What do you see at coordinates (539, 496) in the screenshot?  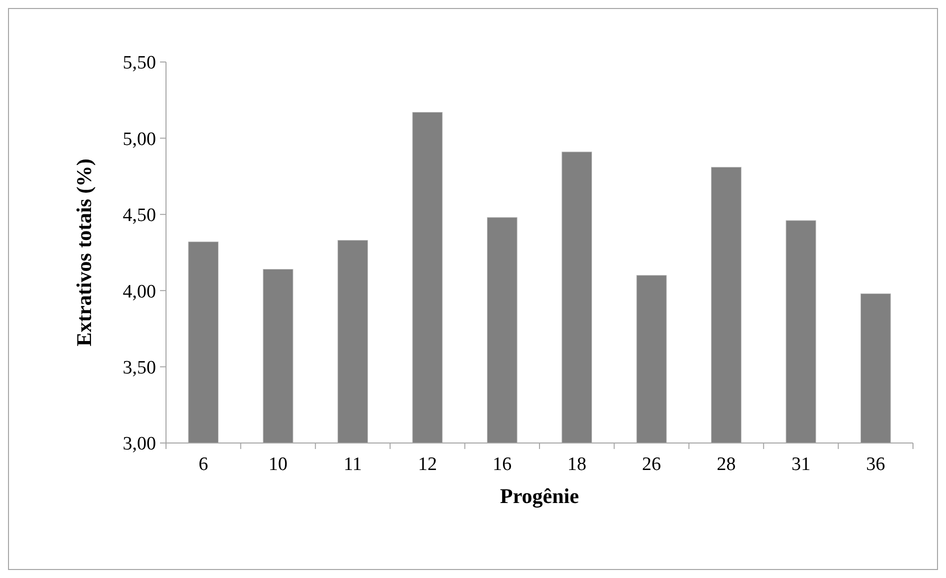 I see `x-axis-title: Progênie` at bounding box center [539, 496].